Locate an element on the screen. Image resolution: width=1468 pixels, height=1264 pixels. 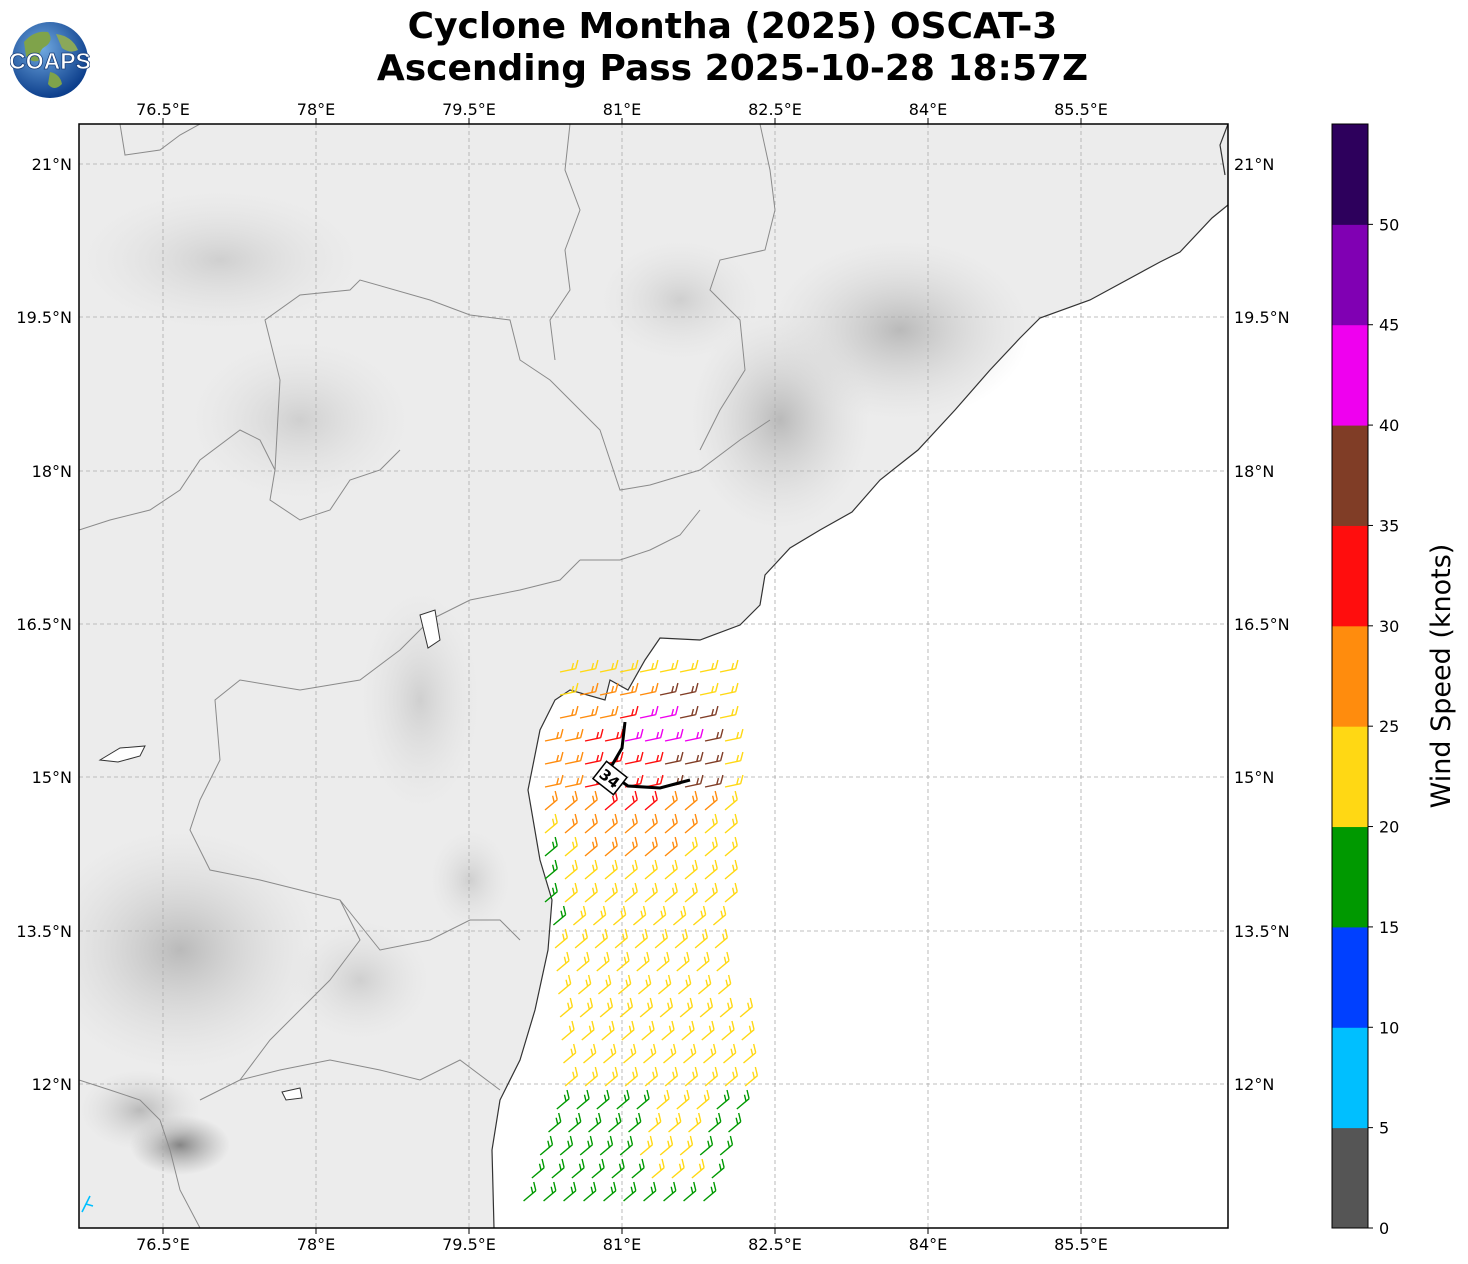
coaps-logo: COAPS is located at coordinates (50, 60).